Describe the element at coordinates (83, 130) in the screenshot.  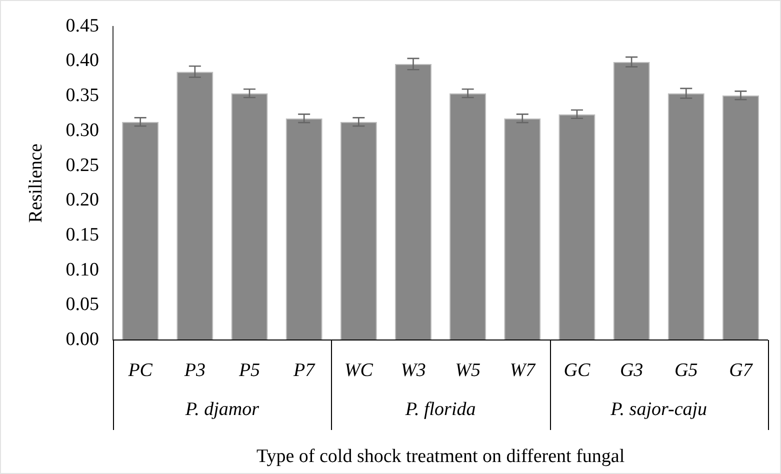
I see `y-tick-label: 0.30` at that location.